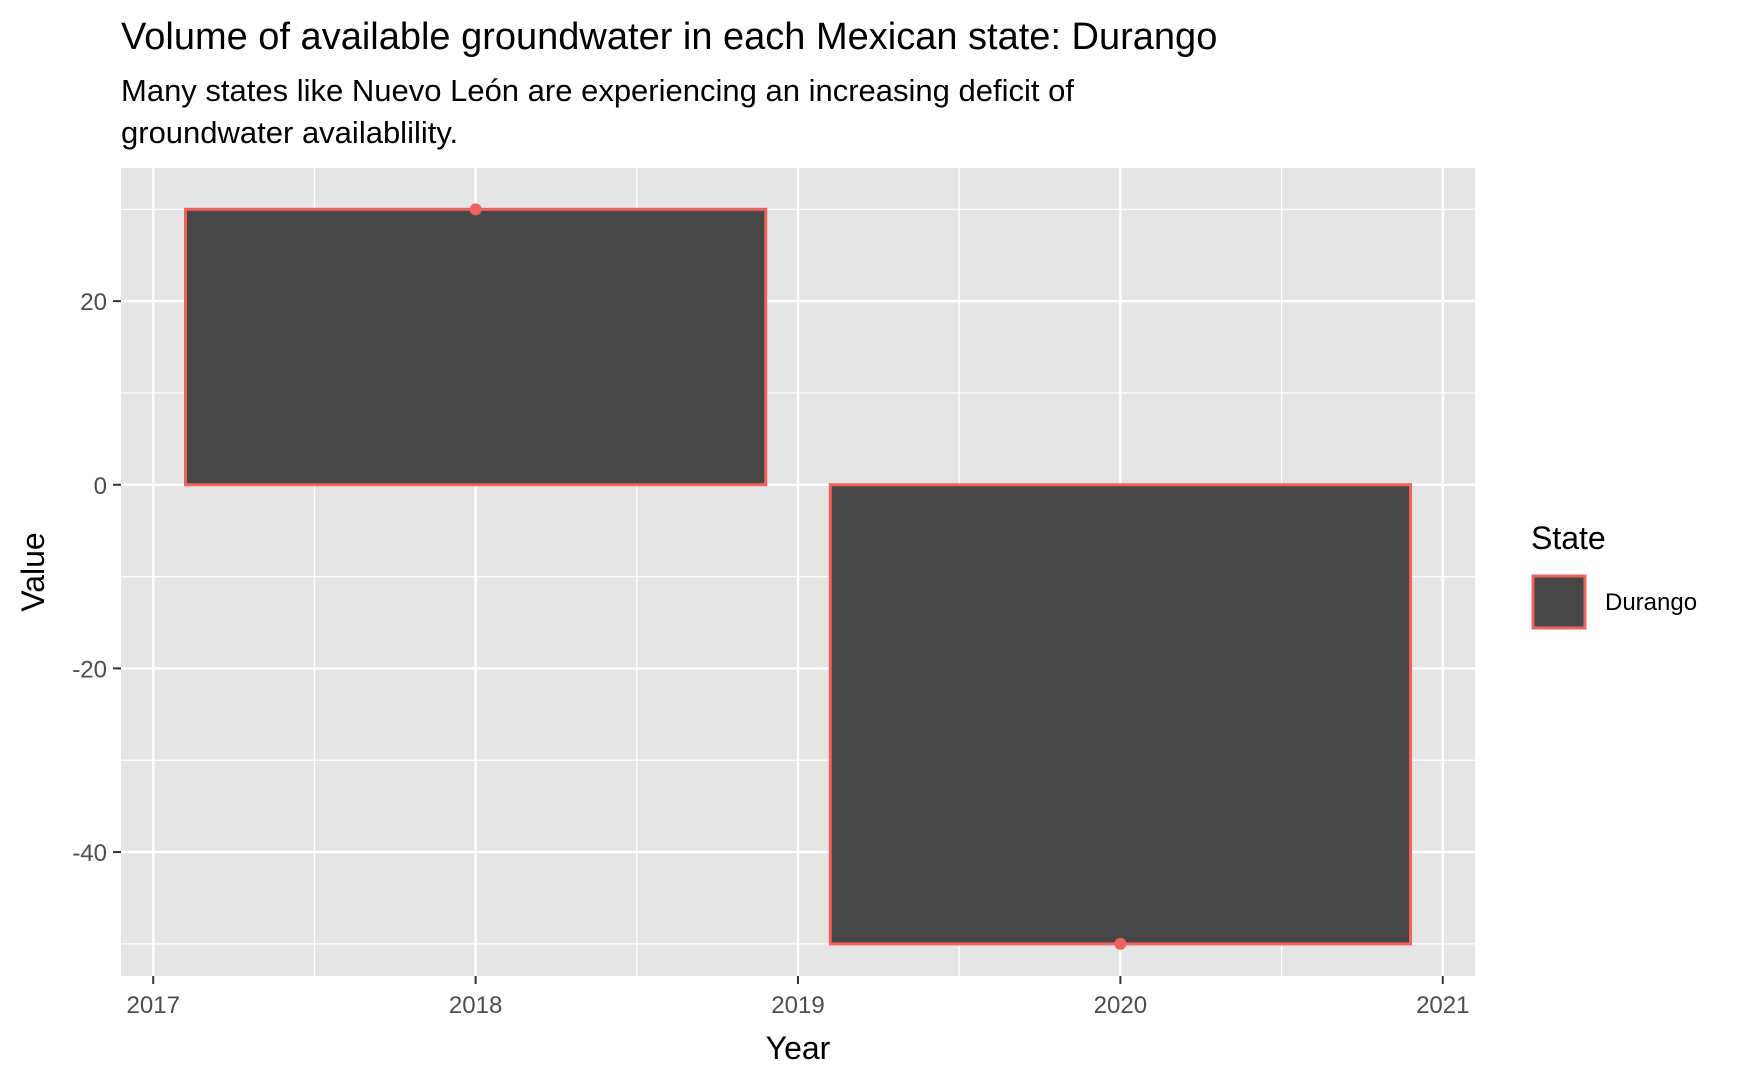 The height and width of the screenshot is (1081, 1750). I want to click on x-tick-label: 2018, so click(475, 1005).